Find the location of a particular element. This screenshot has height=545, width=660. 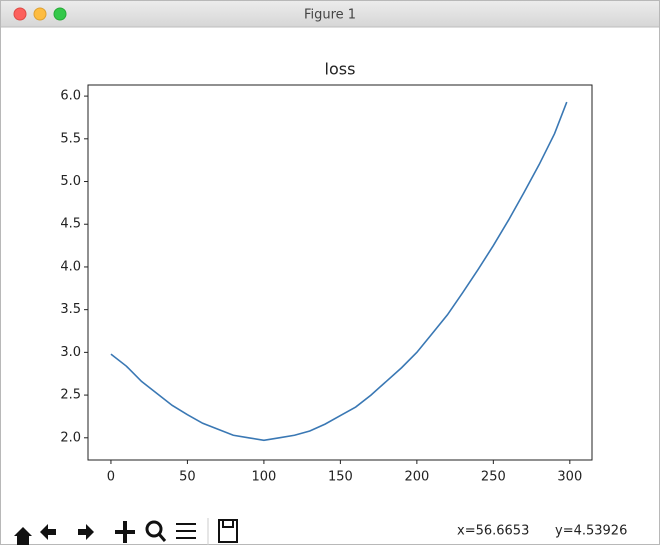

y-tick-label: 2.0 is located at coordinates (70, 437).